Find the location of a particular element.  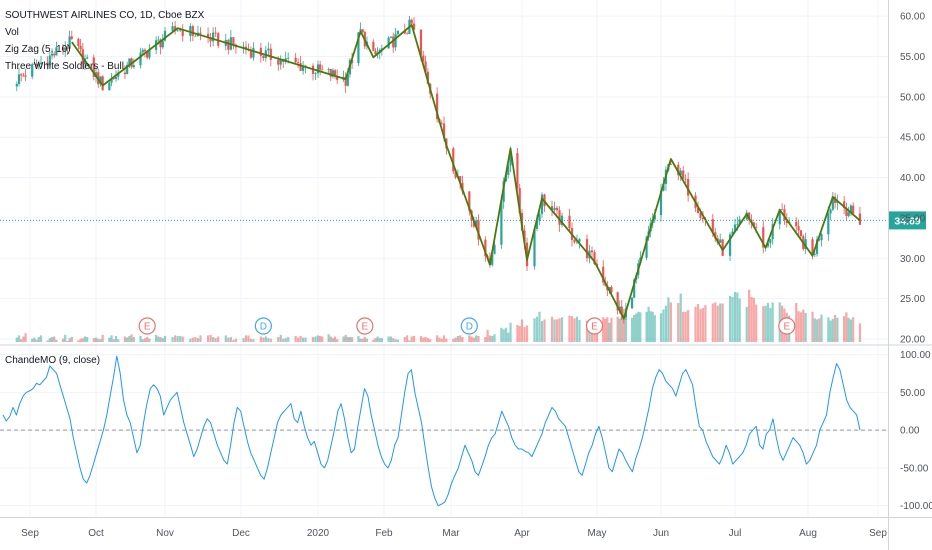

indicator-label-three-white-soldiers: Three White Soldiers - Bull is located at coordinates (64, 66).